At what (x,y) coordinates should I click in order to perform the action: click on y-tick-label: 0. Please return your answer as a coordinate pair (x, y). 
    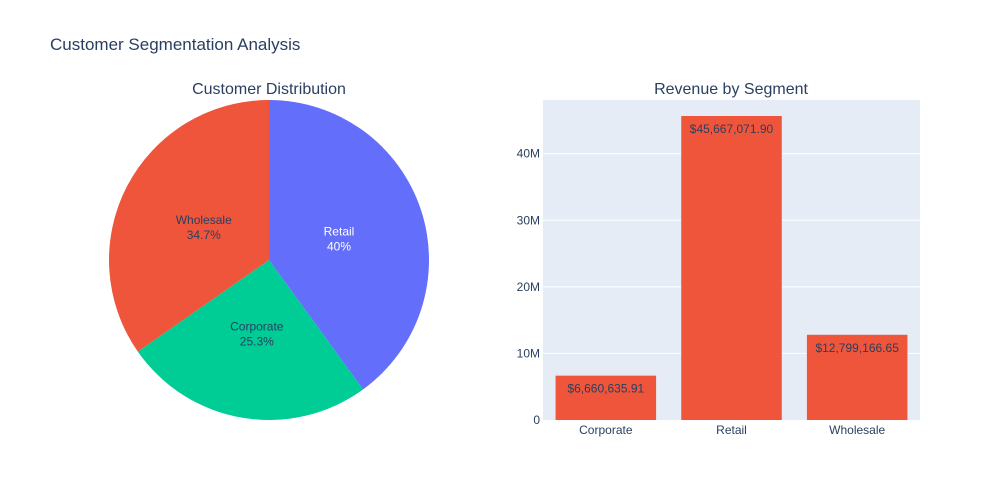
    Looking at the image, I should click on (536, 420).